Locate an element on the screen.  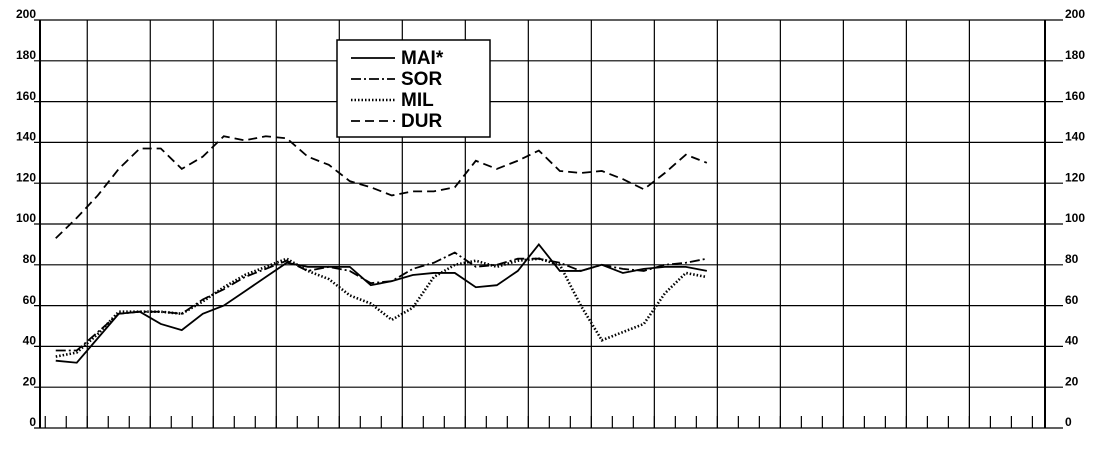
y2-tick-label: 160 is located at coordinates (1075, 96).